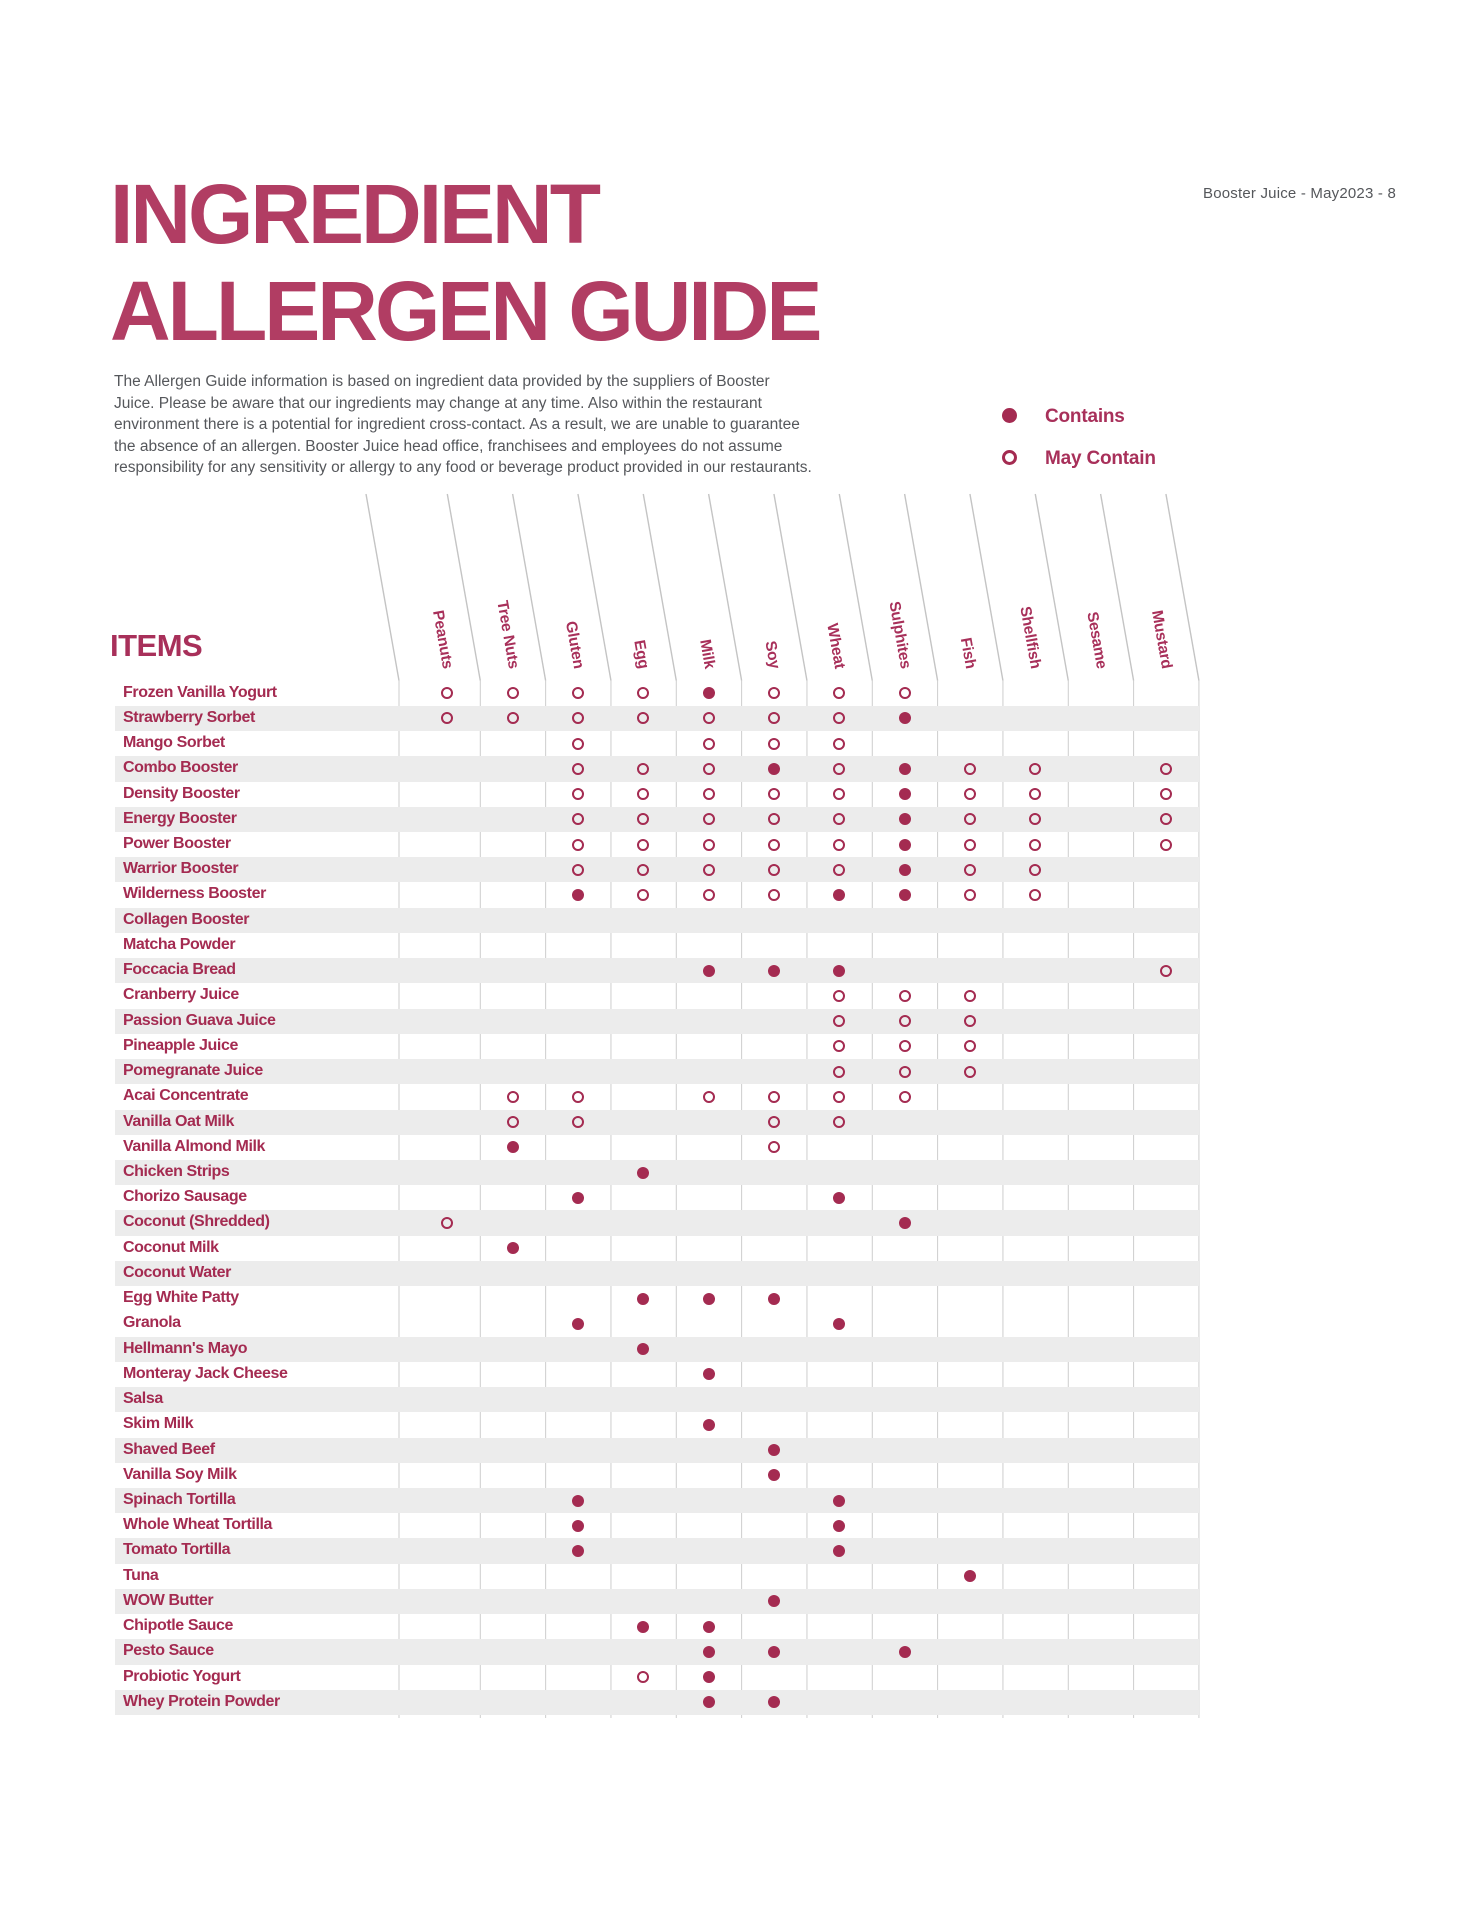 This screenshot has width=1484, height=1920. What do you see at coordinates (200, 692) in the screenshot?
I see `item-name: Frozen Vanilla Yogurt` at bounding box center [200, 692].